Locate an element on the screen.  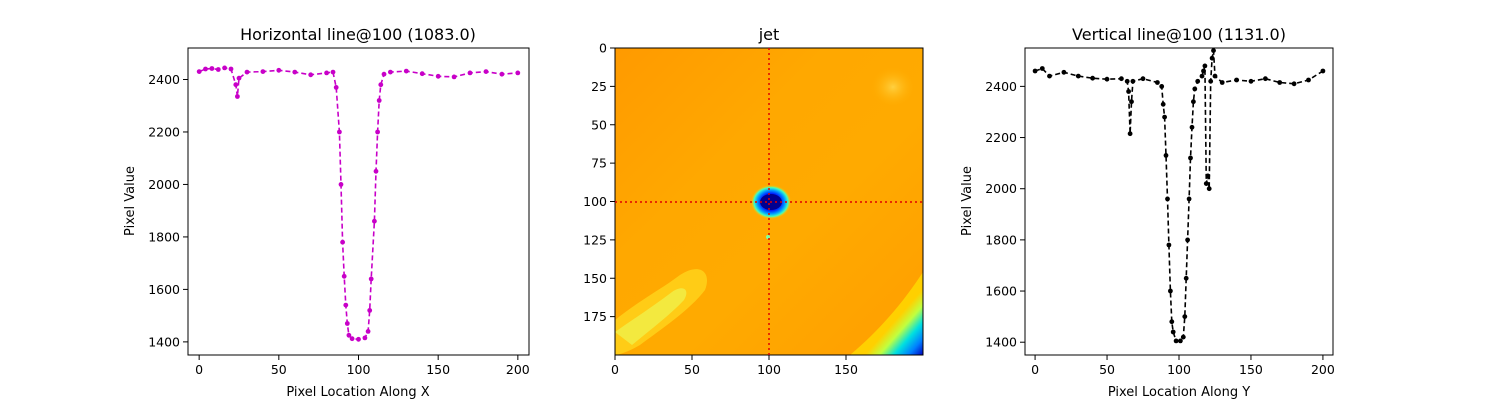
chart-title: Vertical line@100 (1131.0) is located at coordinates (1179, 34).